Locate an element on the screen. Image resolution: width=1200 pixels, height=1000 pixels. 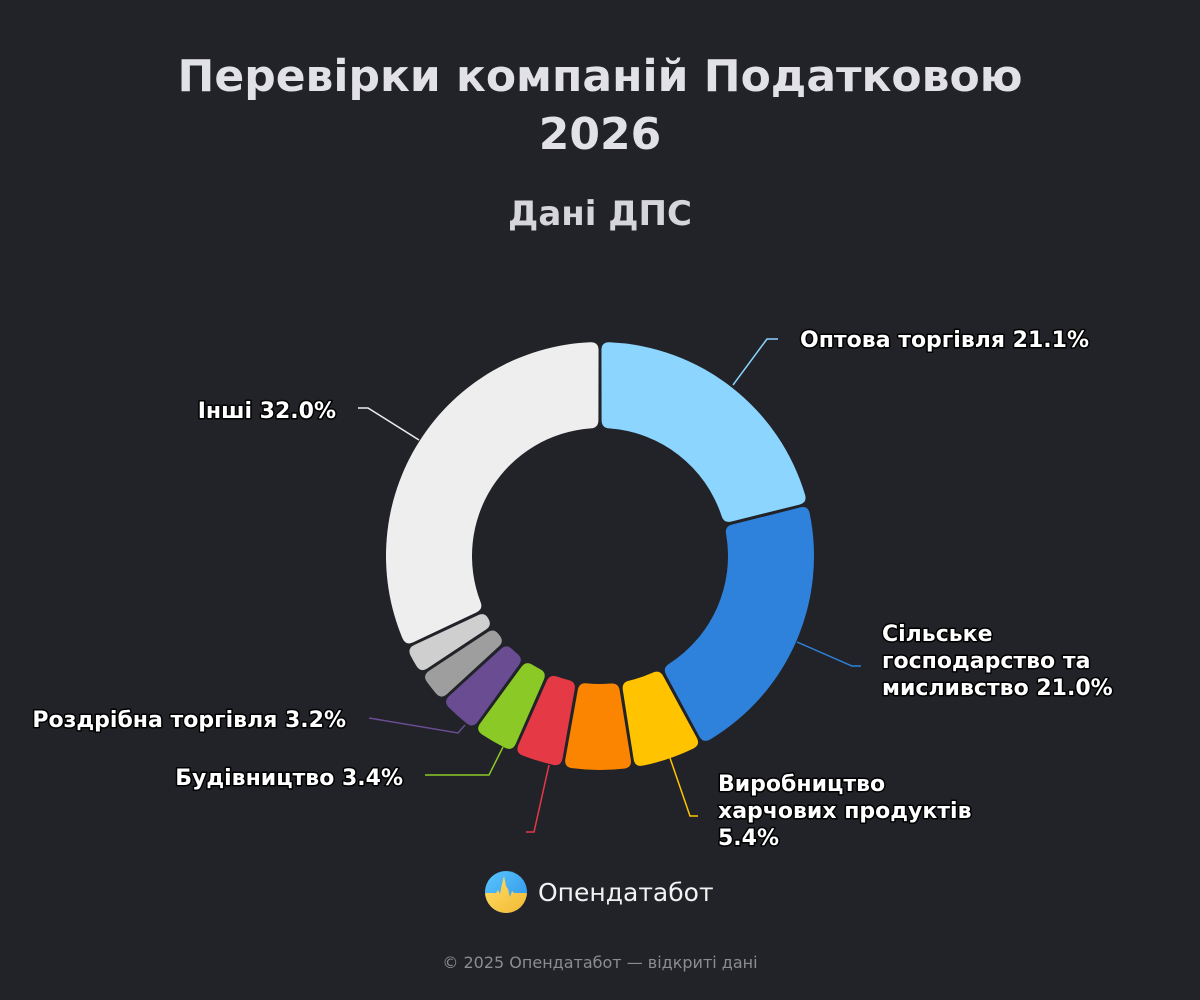
slice-label: Інші 32.0% is located at coordinates (267, 411).